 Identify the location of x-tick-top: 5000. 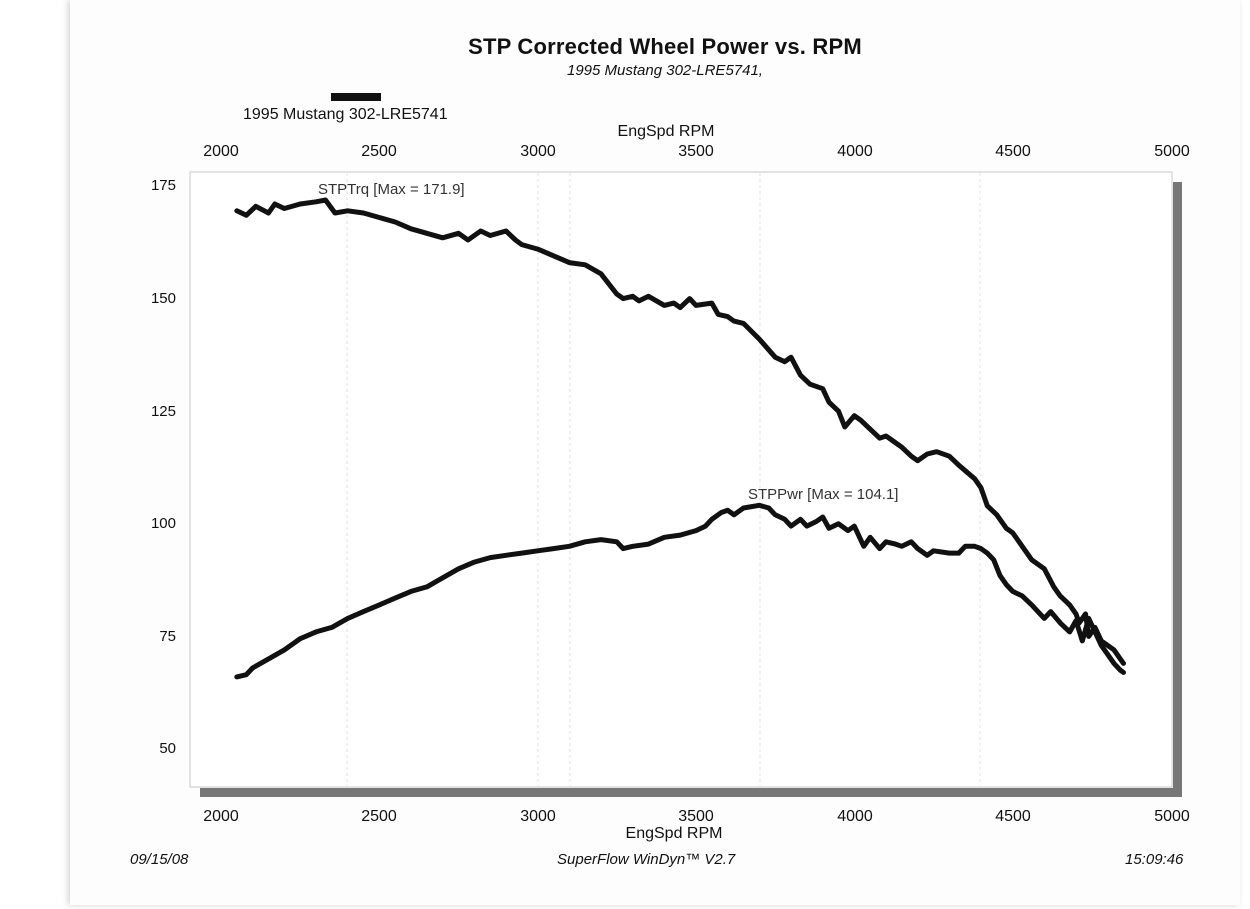
(1172, 151).